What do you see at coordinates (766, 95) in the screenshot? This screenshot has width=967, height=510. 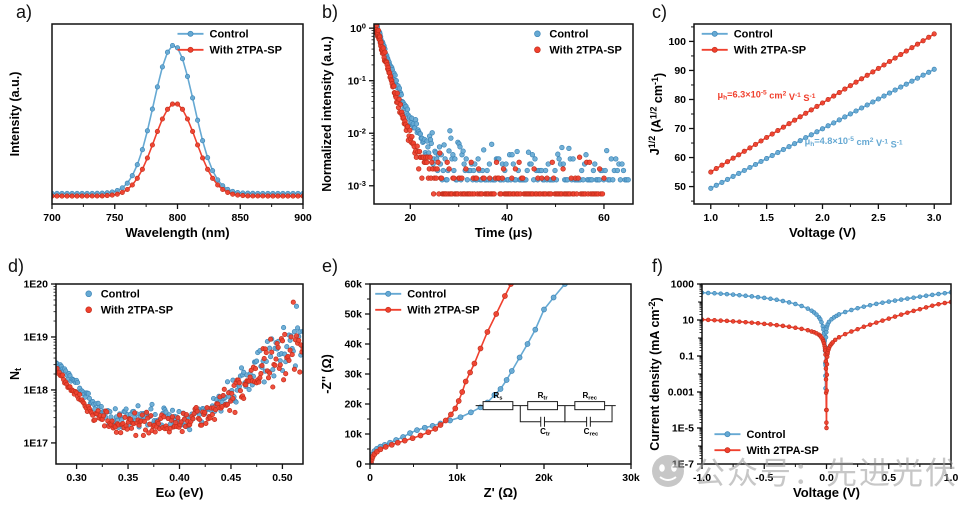 I see `annotation: μh=6.3×10-5 cm2 V-1 S-1` at bounding box center [766, 95].